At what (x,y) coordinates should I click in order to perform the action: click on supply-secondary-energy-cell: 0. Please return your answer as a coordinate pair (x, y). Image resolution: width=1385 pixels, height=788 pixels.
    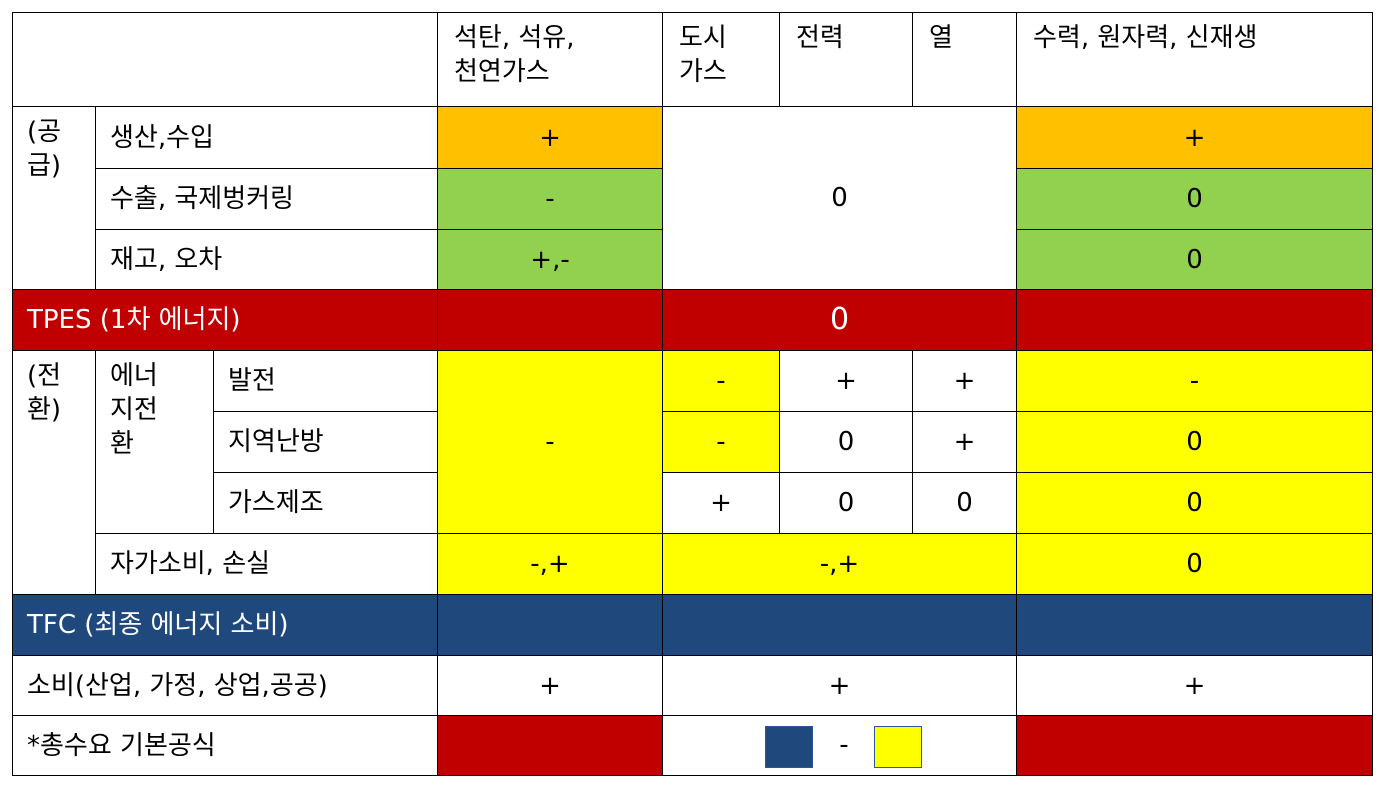
    Looking at the image, I should click on (839, 198).